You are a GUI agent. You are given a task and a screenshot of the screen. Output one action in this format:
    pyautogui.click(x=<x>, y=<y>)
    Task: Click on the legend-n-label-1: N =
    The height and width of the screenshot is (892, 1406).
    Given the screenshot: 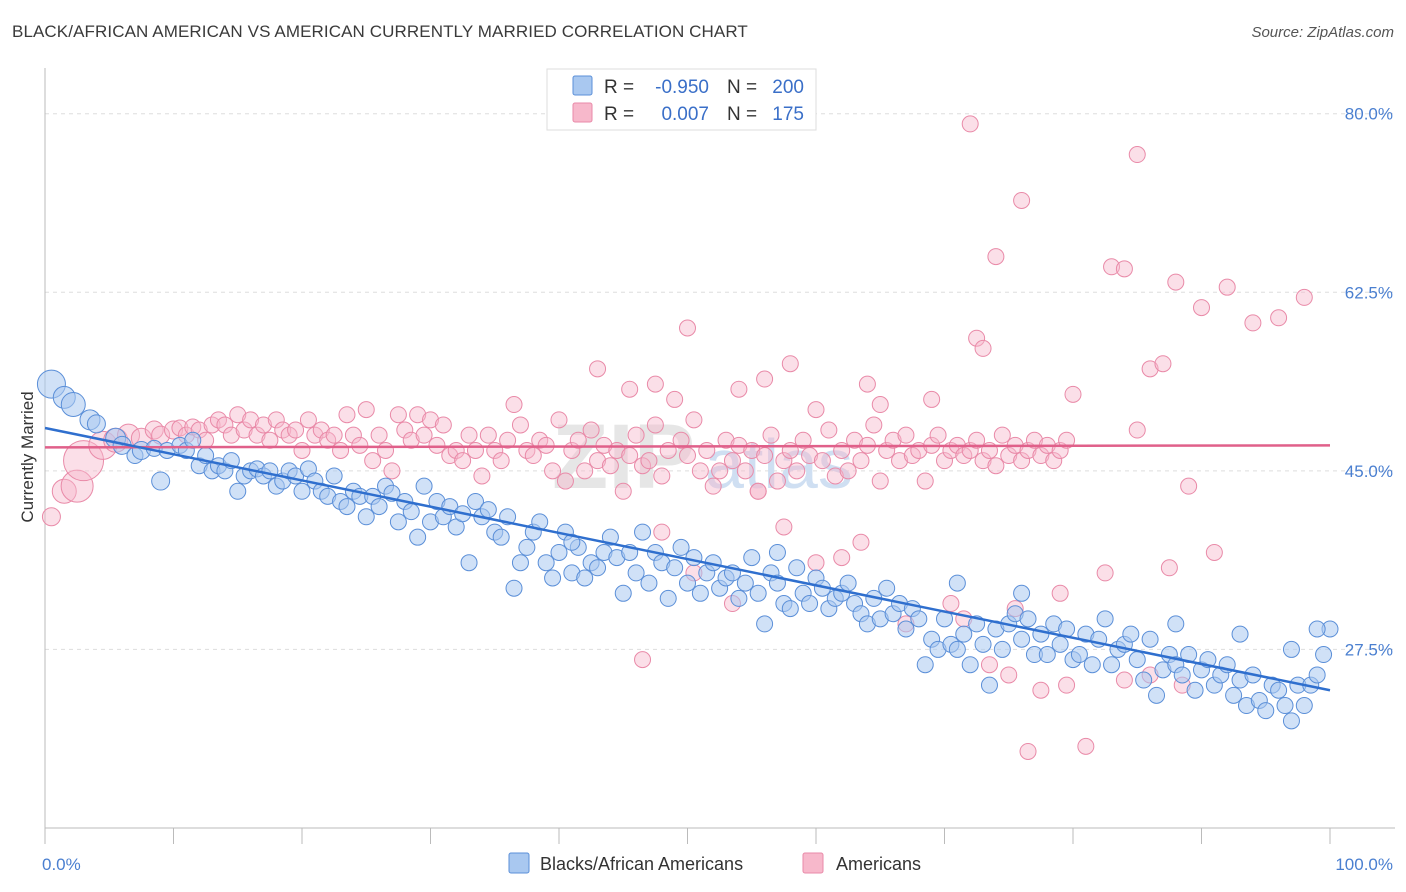 What is the action you would take?
    pyautogui.click(x=742, y=87)
    